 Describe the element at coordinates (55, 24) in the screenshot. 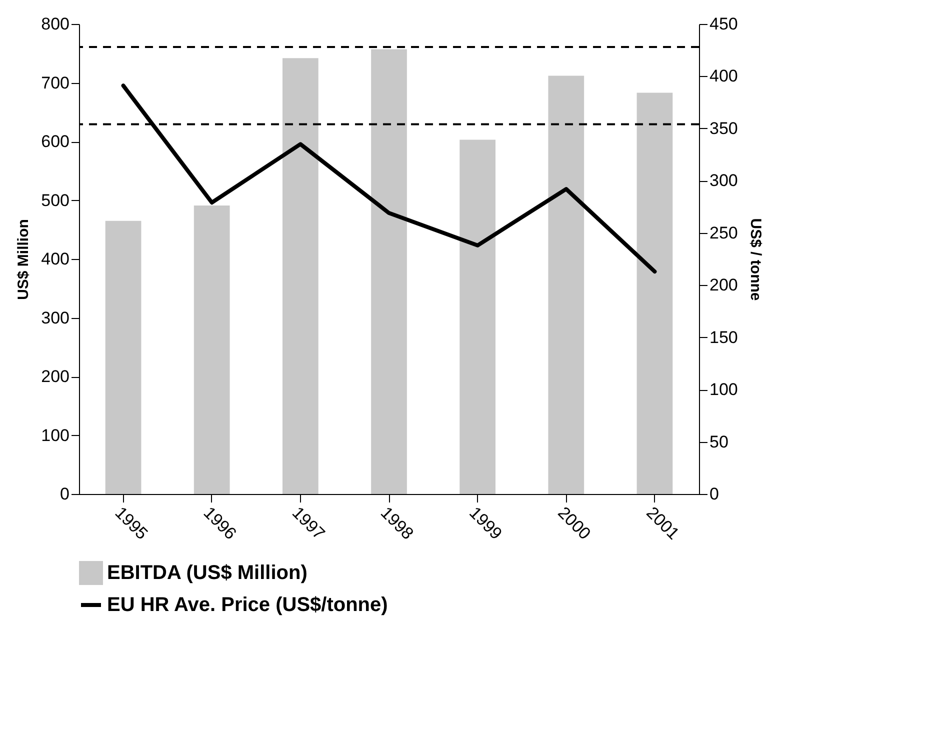

I see `y-tick-label: 800` at that location.